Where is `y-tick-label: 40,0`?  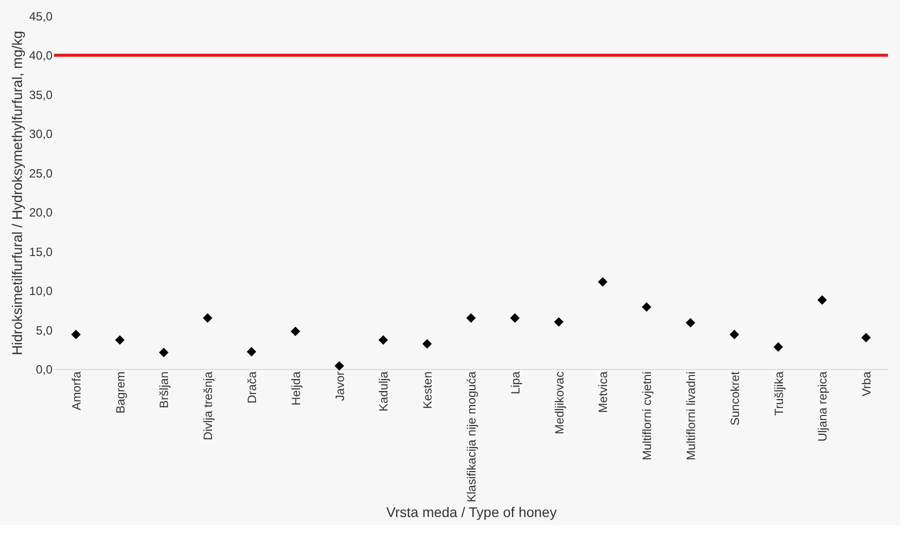 y-tick-label: 40,0 is located at coordinates (41, 55).